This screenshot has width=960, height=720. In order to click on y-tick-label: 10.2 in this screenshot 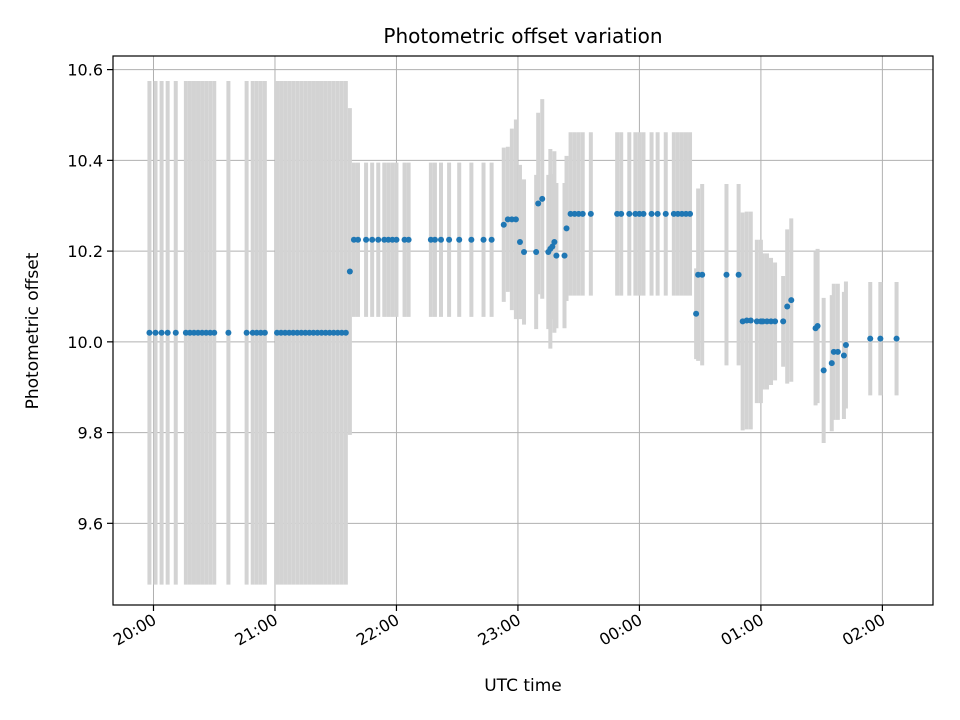, I will do `click(85, 251)`.